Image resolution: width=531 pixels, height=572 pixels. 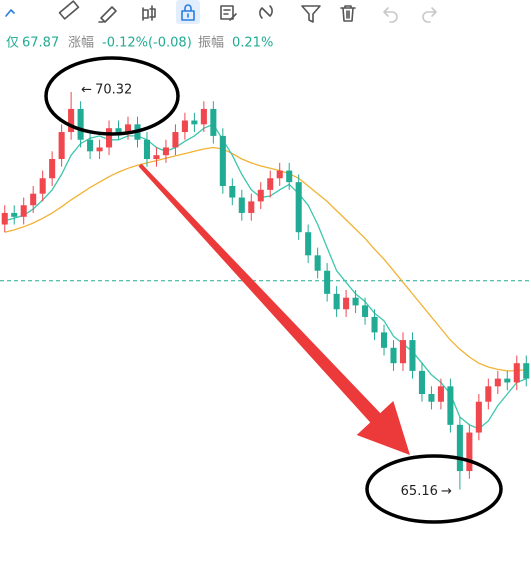 What do you see at coordinates (113, 89) in the screenshot?
I see `high-label: 70.32` at bounding box center [113, 89].